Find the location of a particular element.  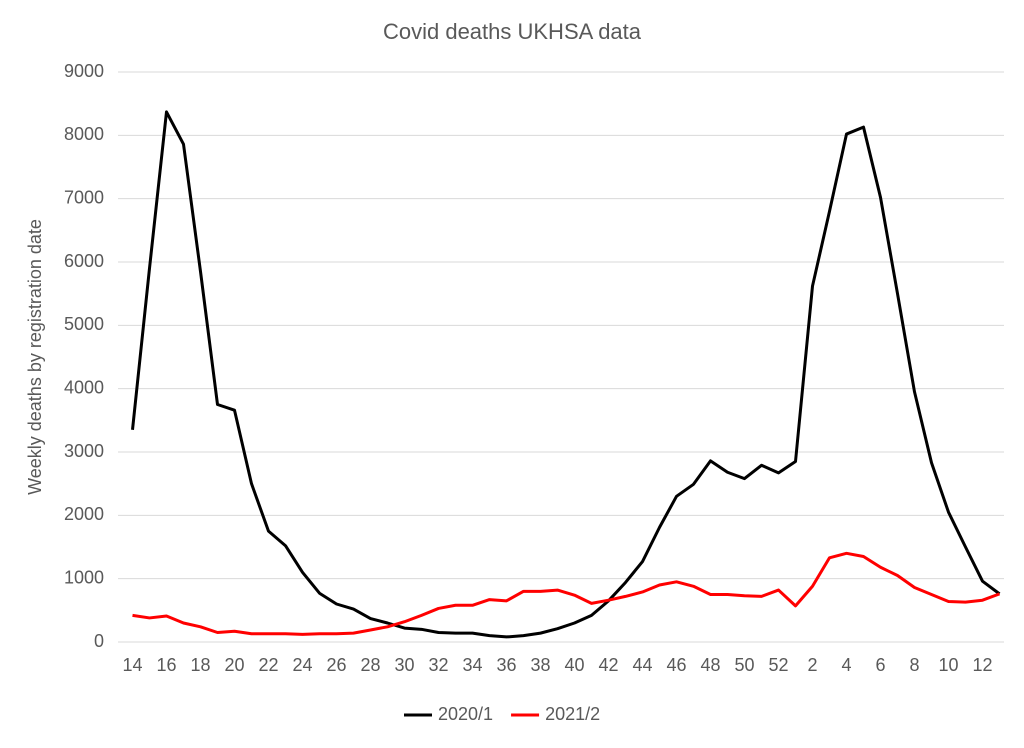

legend-label: 2020/1 is located at coordinates (465, 714).